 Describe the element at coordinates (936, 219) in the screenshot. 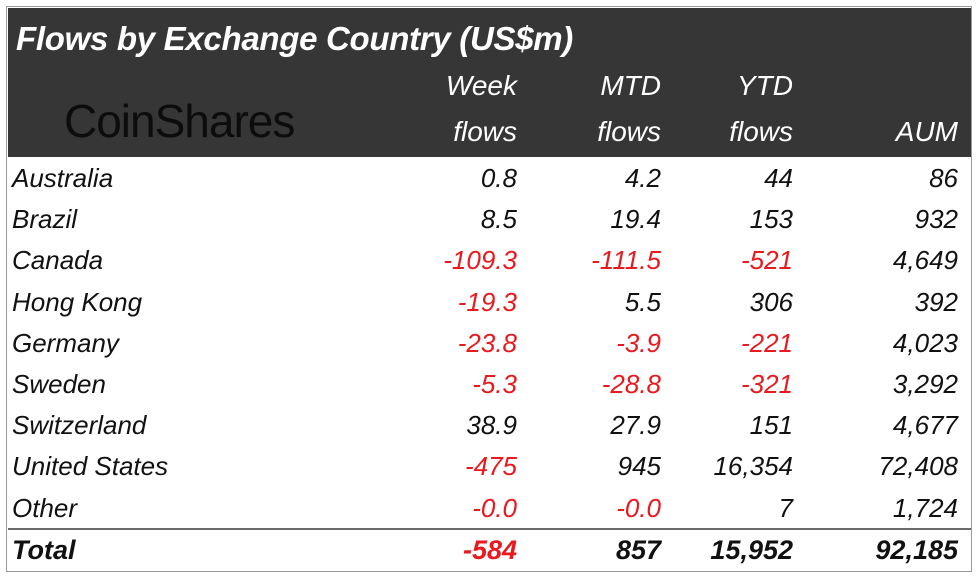

I see `value-cell: 932` at that location.